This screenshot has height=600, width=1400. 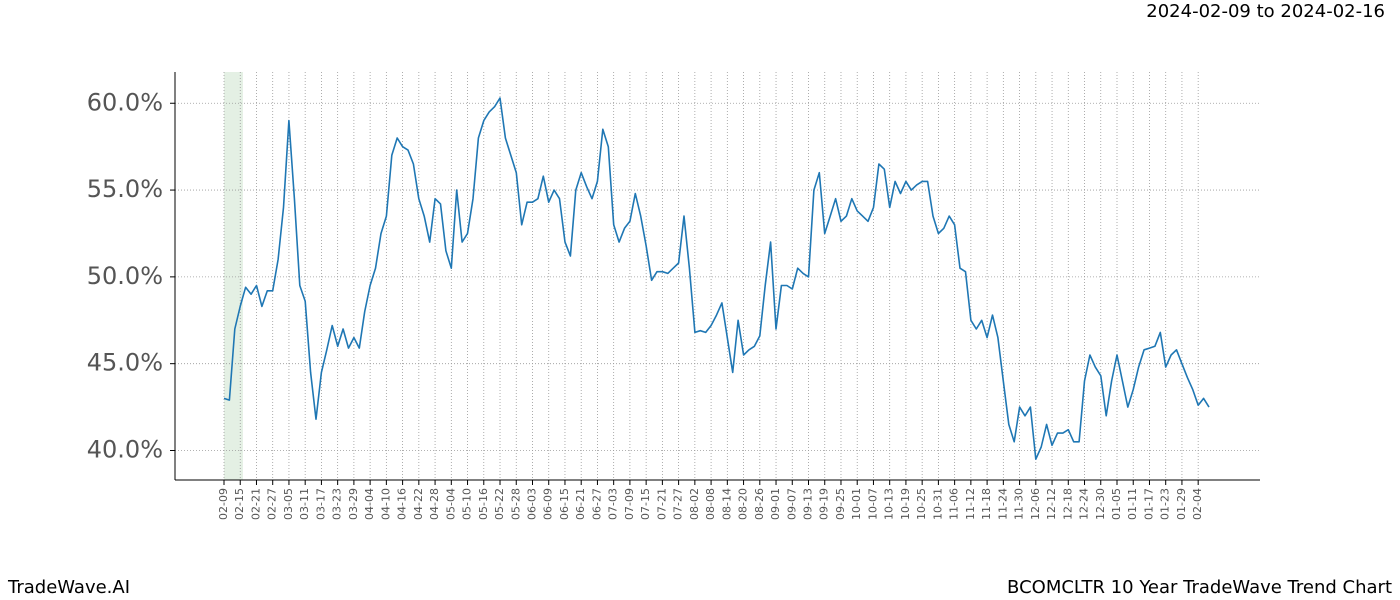 What do you see at coordinates (645, 504) in the screenshot?
I see `x-tick-label: 07-15` at bounding box center [645, 504].